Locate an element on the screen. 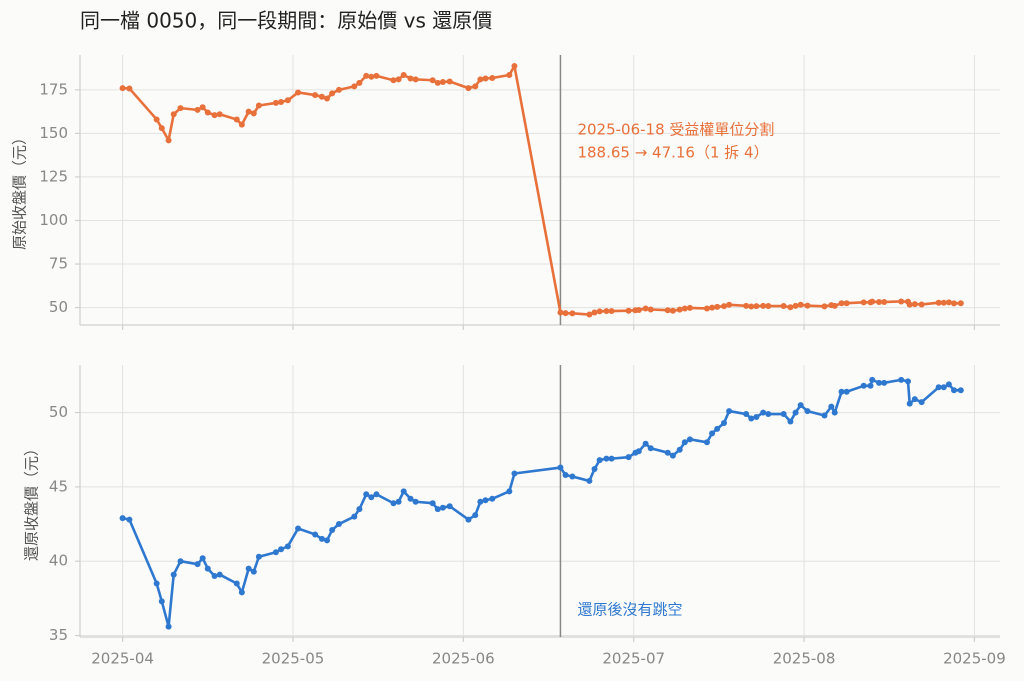 The height and width of the screenshot is (681, 1024). x-tick-label: 2025-08 is located at coordinates (804, 659).